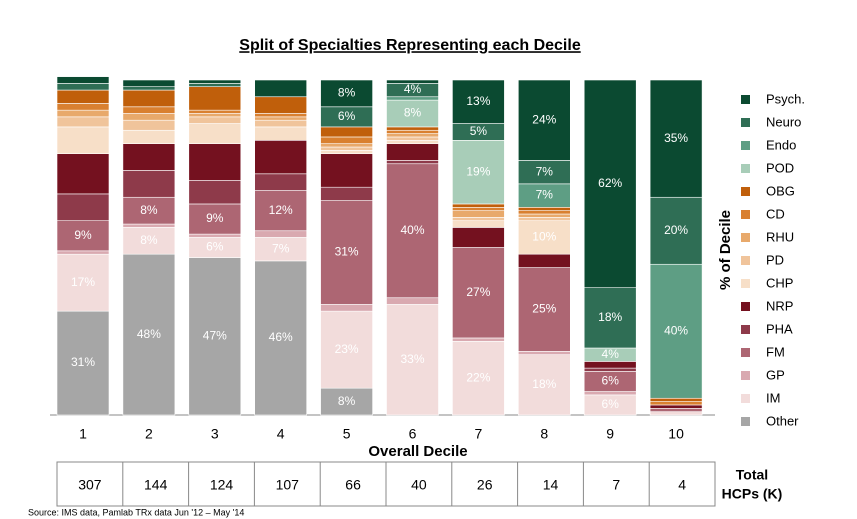 Image resolution: width=857 pixels, height=519 pixels. I want to click on table-label: HCPs (K), so click(752, 494).